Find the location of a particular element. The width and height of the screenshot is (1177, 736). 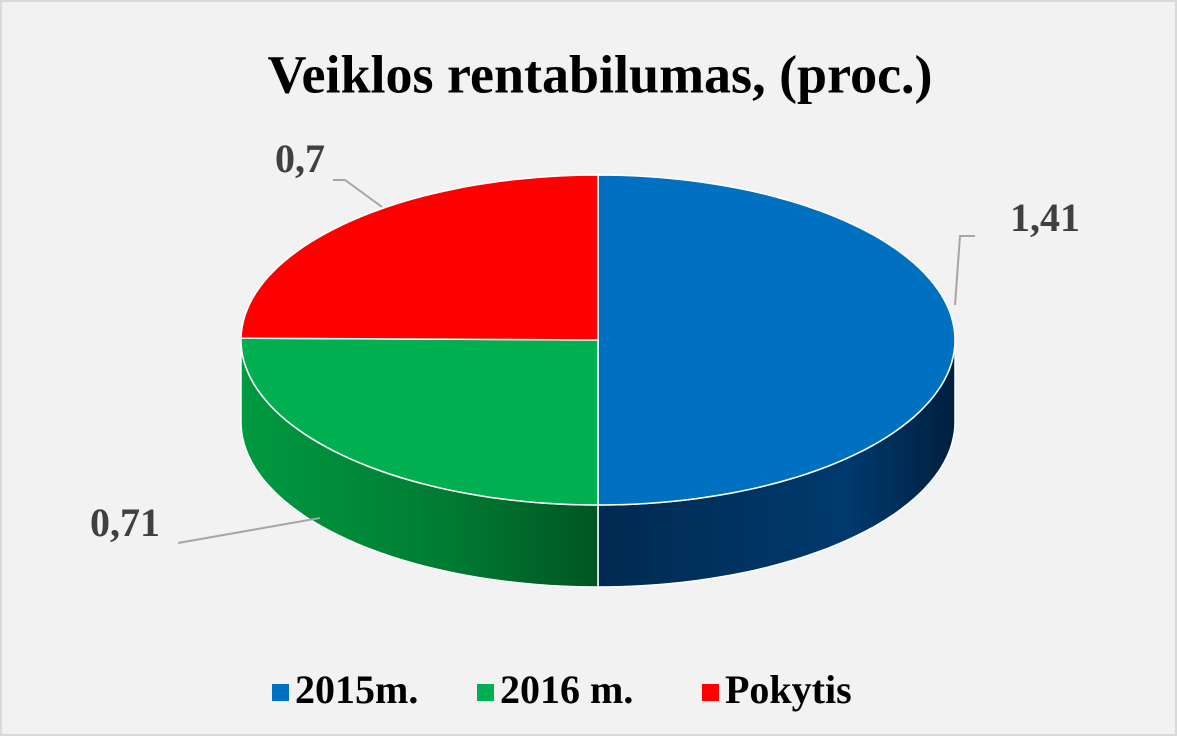

data-label: 0,7 is located at coordinates (300, 158).